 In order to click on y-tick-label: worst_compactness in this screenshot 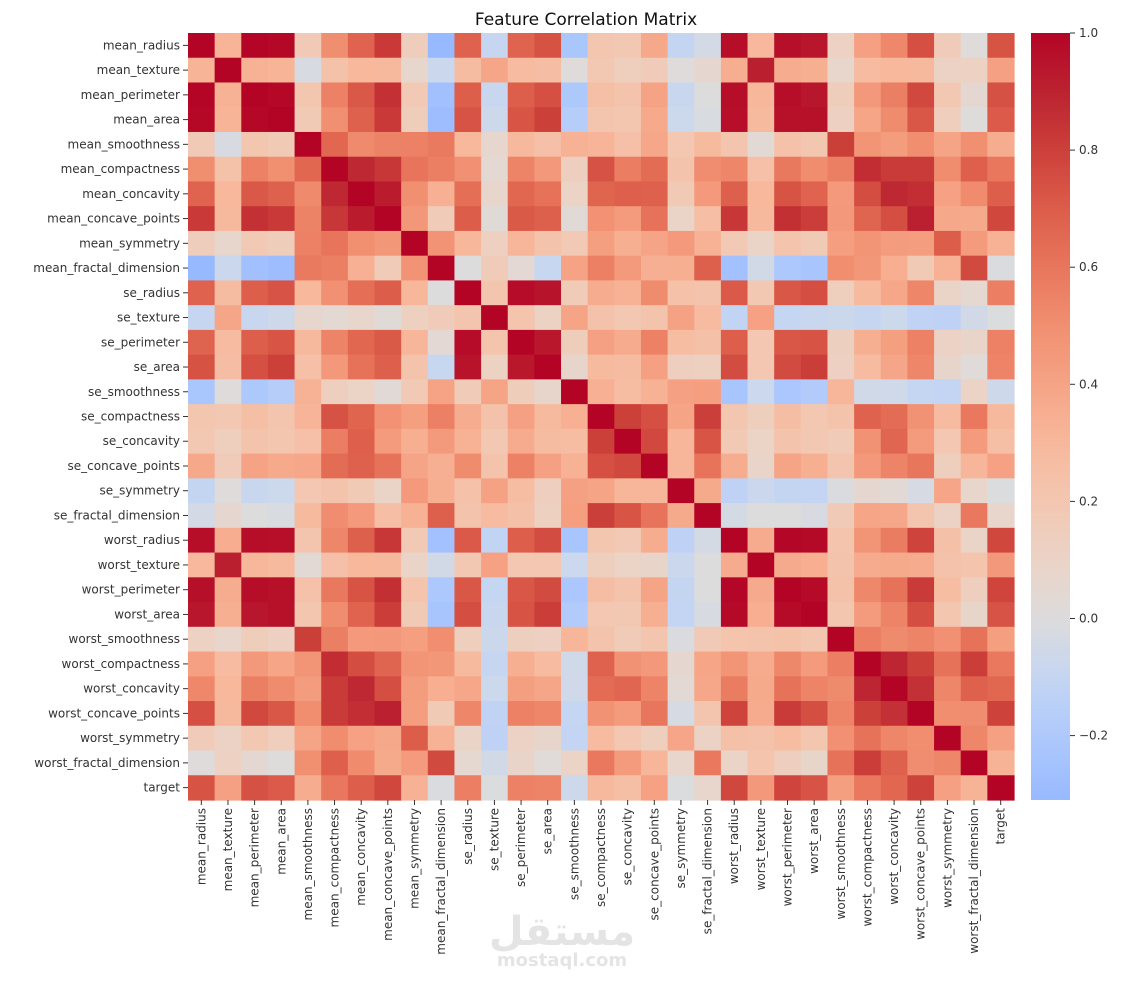, I will do `click(121, 664)`.